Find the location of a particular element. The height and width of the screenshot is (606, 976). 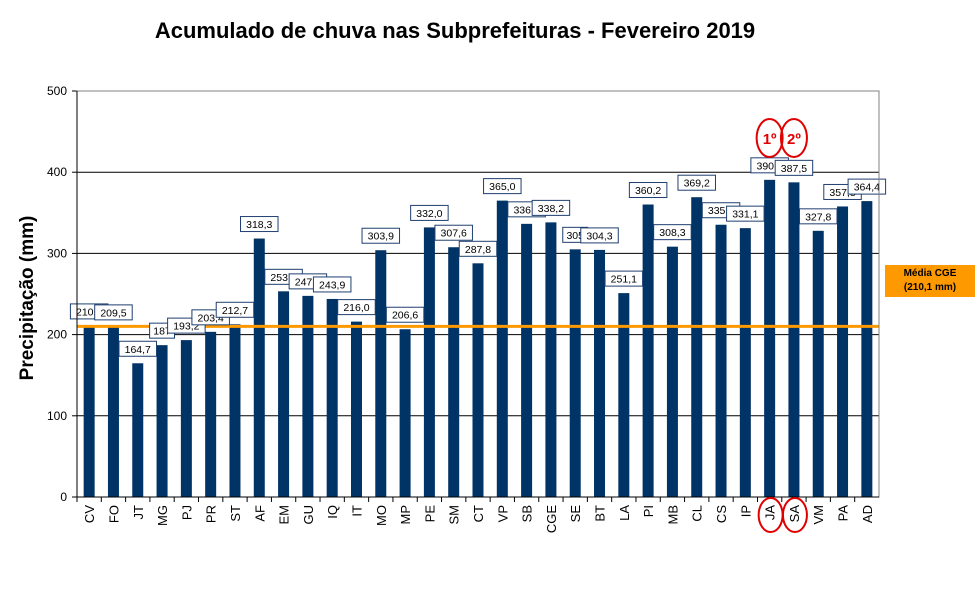

x-tick-label: JT is located at coordinates (138, 512).